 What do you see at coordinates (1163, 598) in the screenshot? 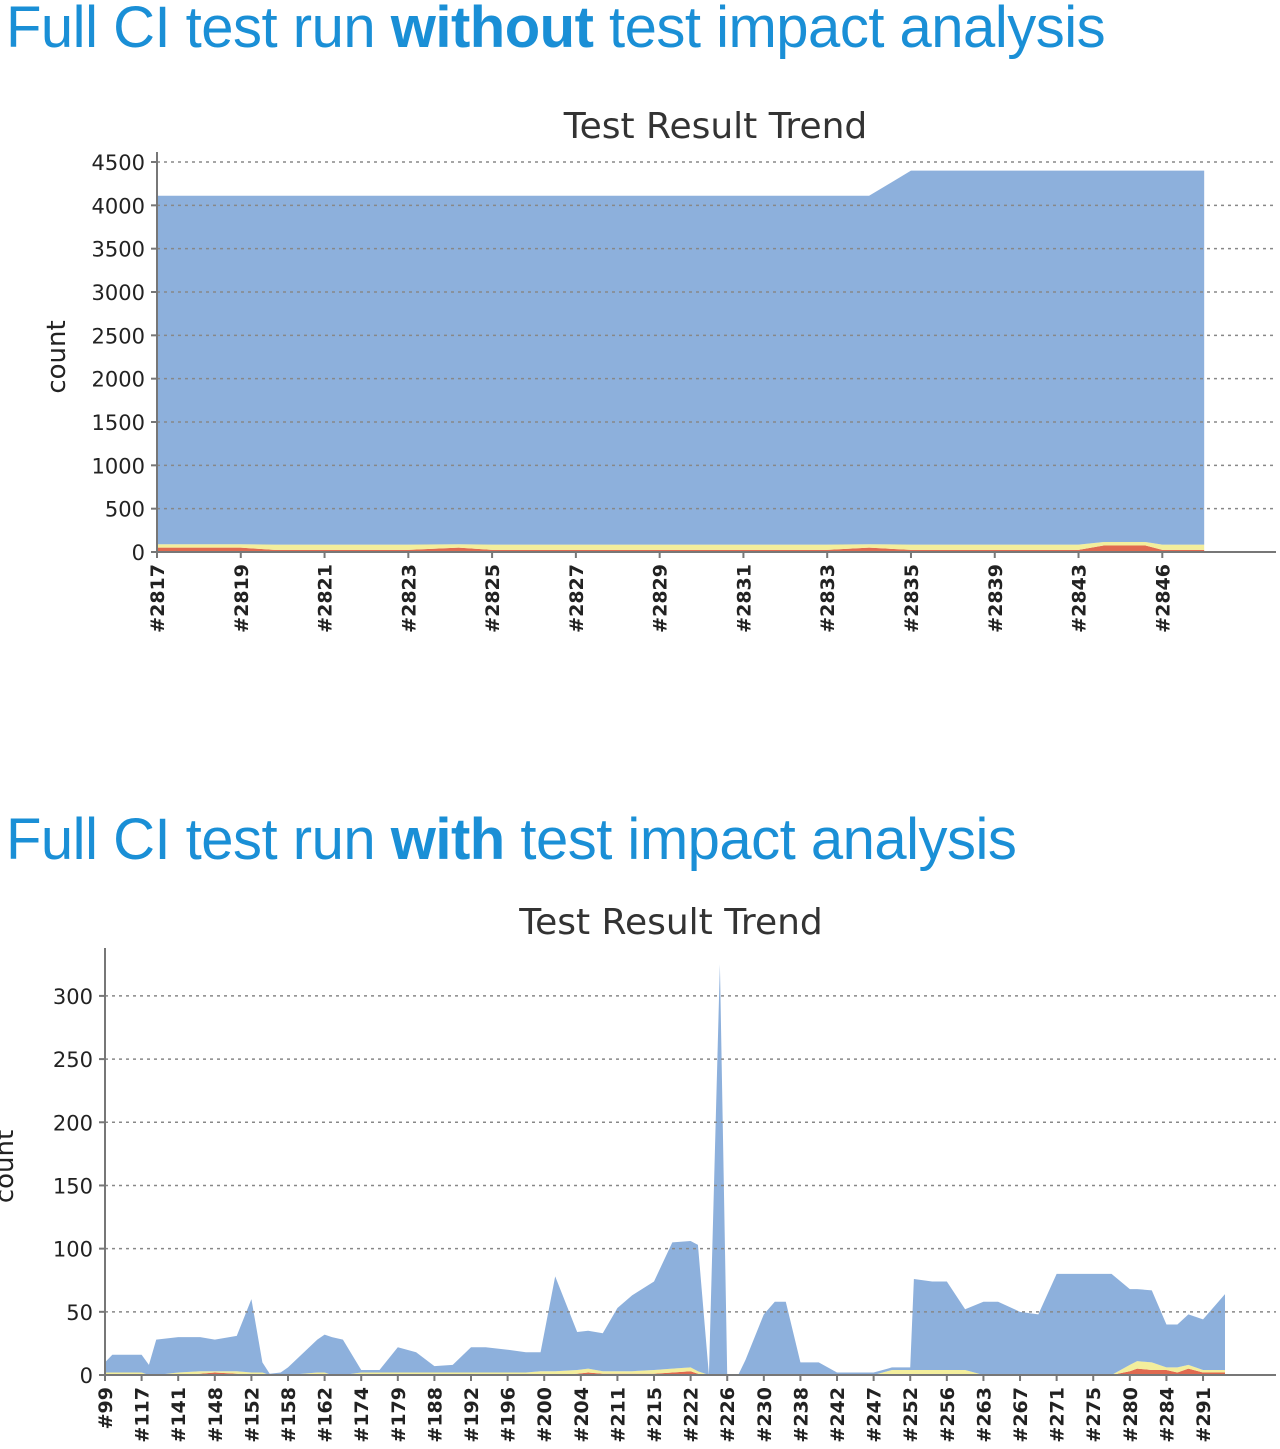
I see `x-tick-label: #2846` at bounding box center [1163, 598].